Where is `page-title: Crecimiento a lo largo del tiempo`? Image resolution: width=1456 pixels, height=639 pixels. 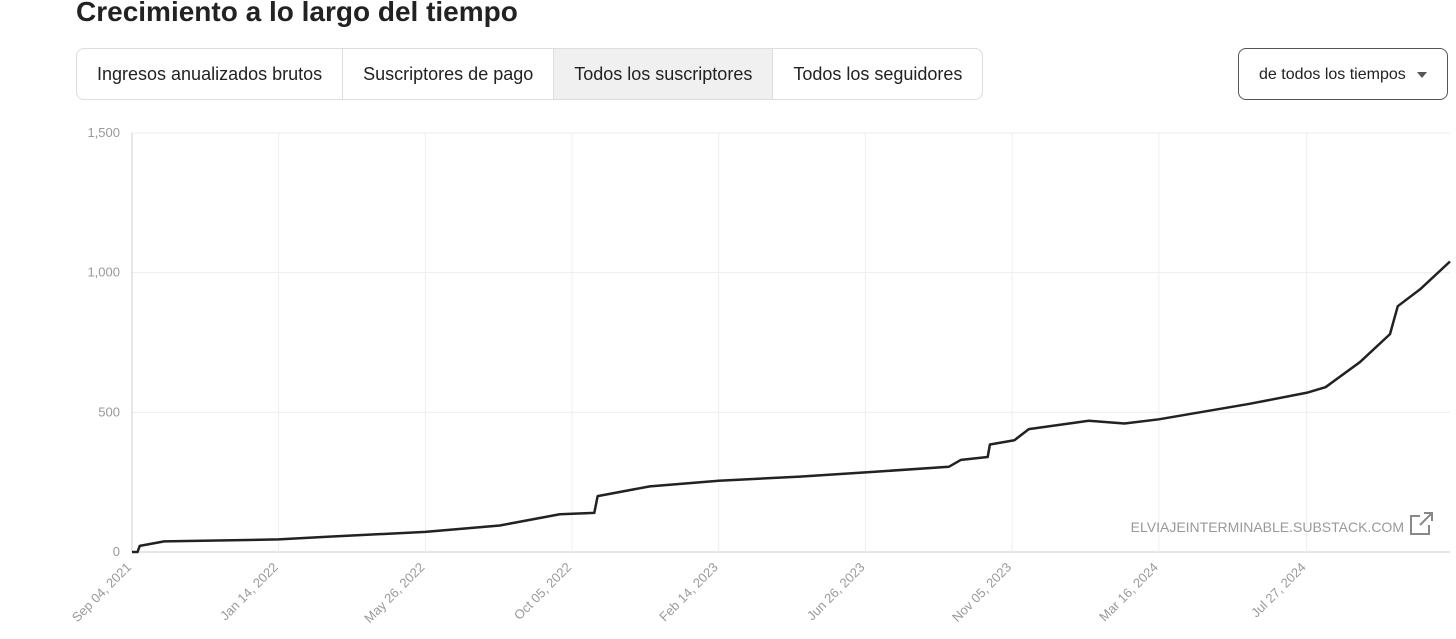 page-title: Crecimiento a lo largo del tiempo is located at coordinates (297, 13).